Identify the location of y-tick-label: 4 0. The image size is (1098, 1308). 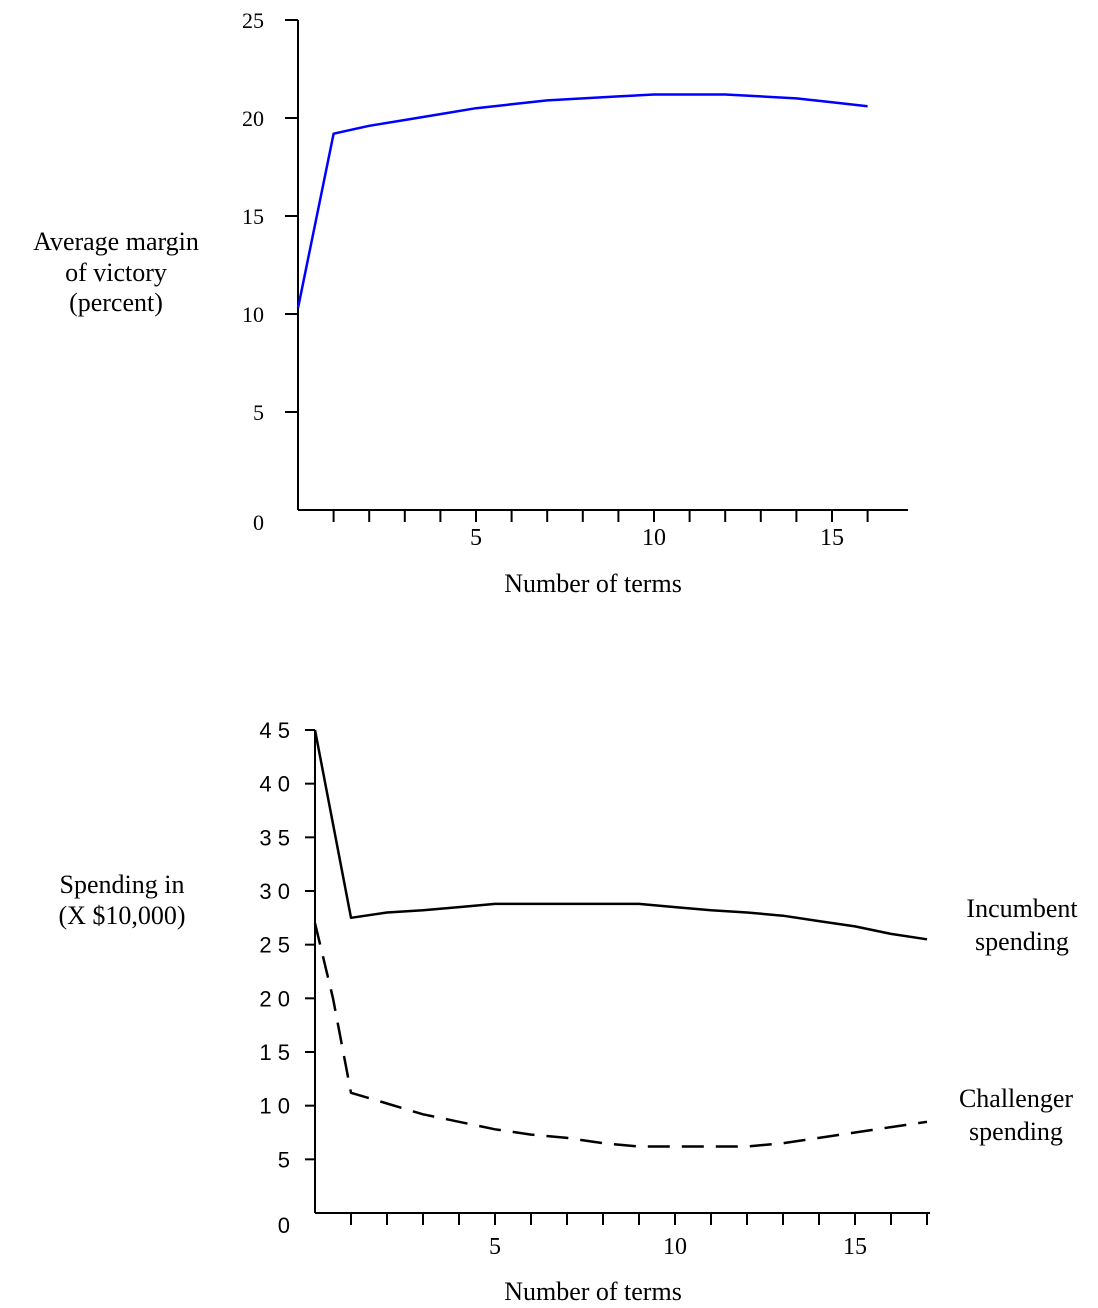
(274, 784).